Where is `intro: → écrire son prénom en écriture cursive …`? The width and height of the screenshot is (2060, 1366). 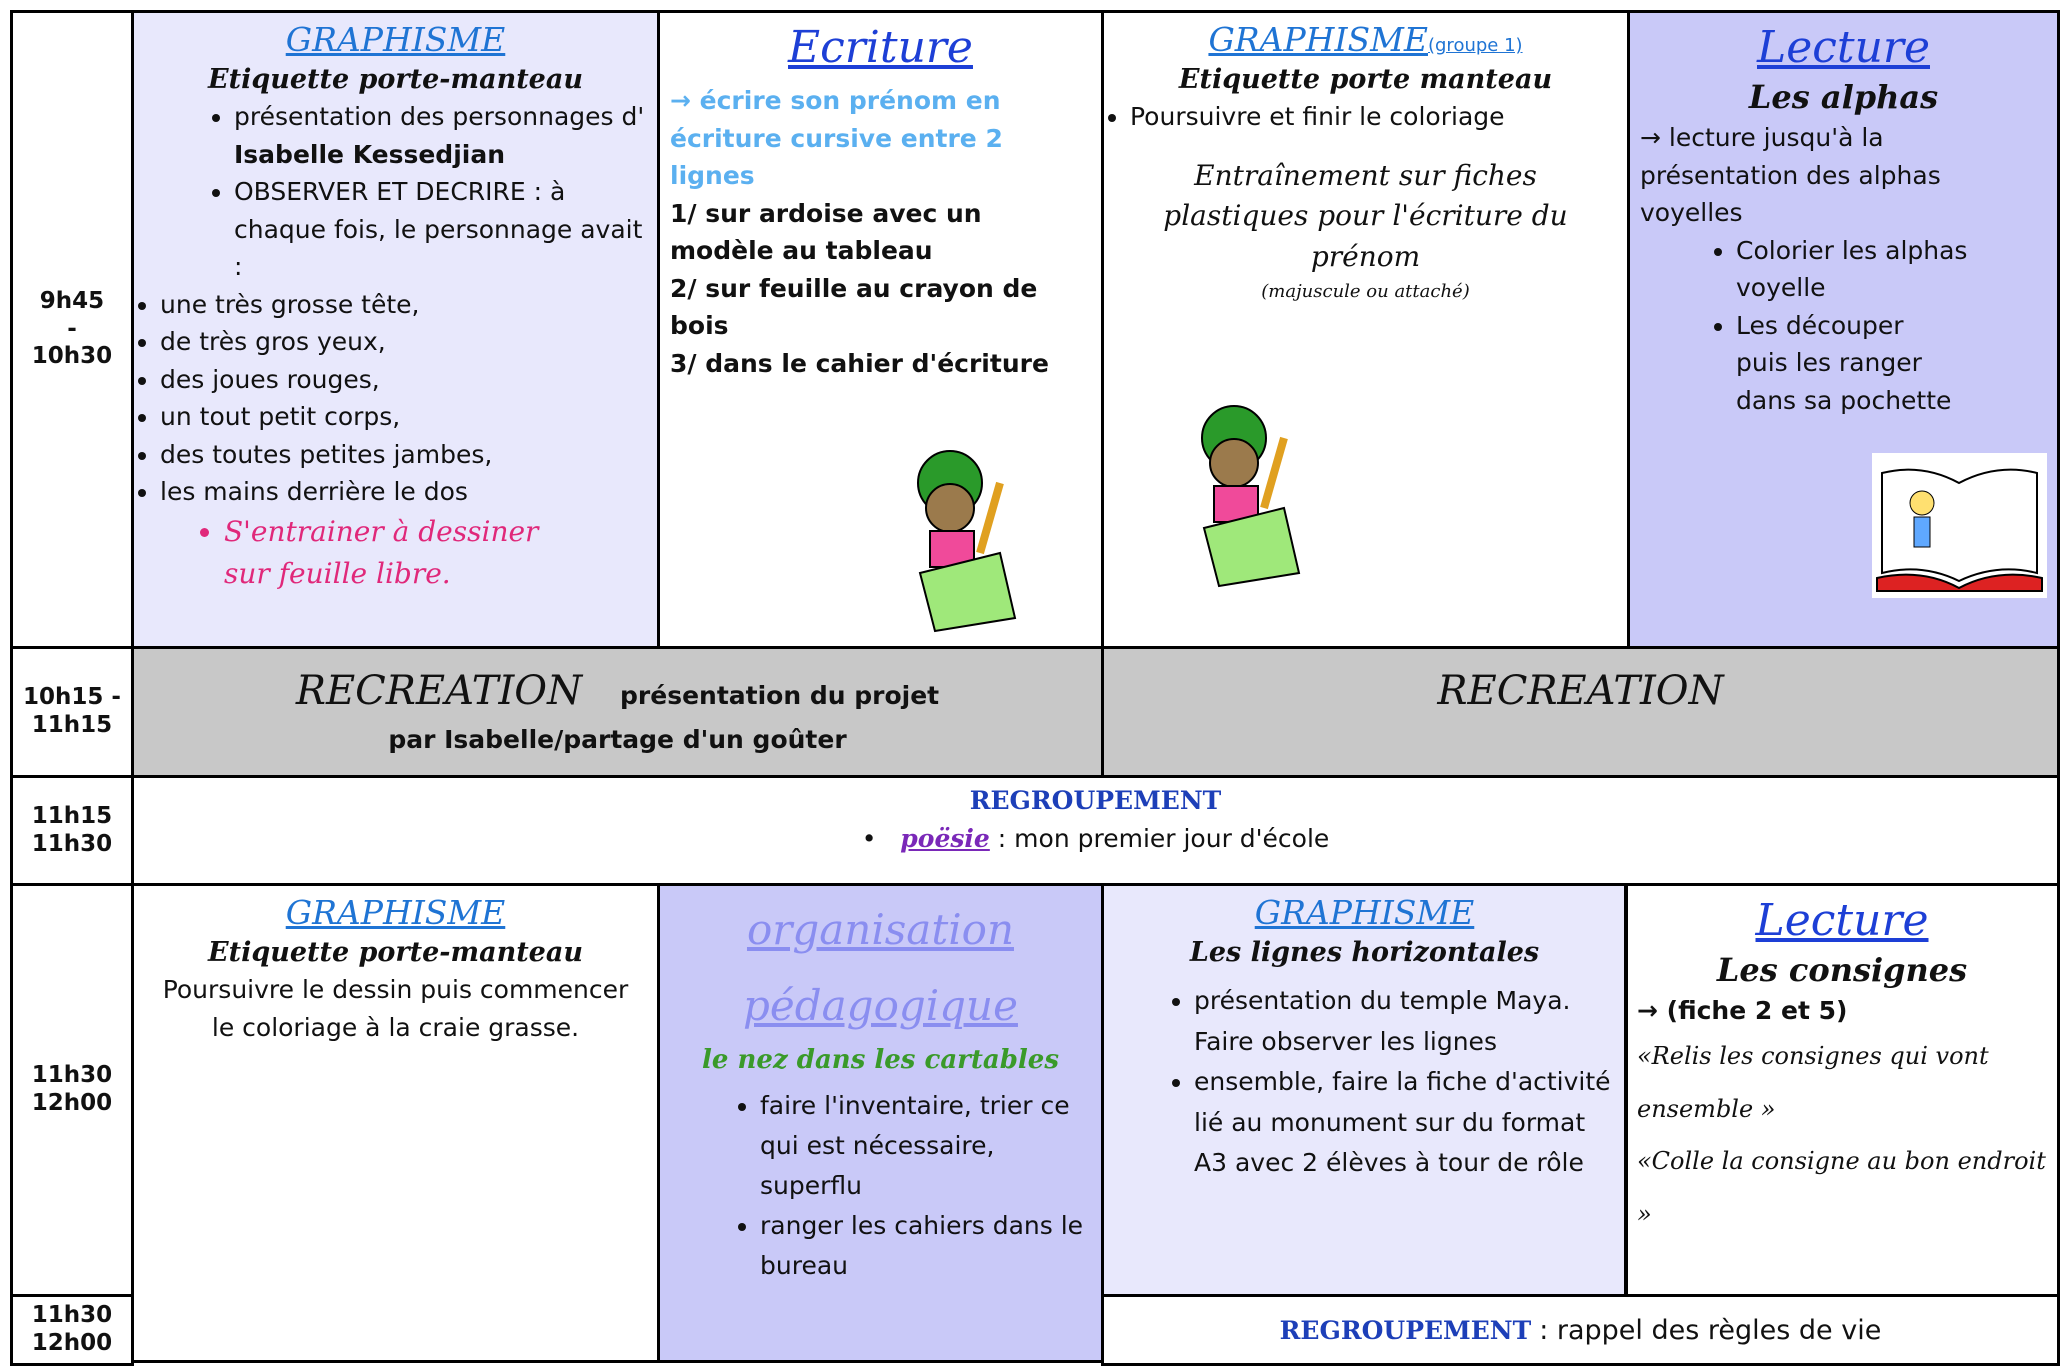
intro: → écrire son prénom en écriture cursive … is located at coordinates (836, 138).